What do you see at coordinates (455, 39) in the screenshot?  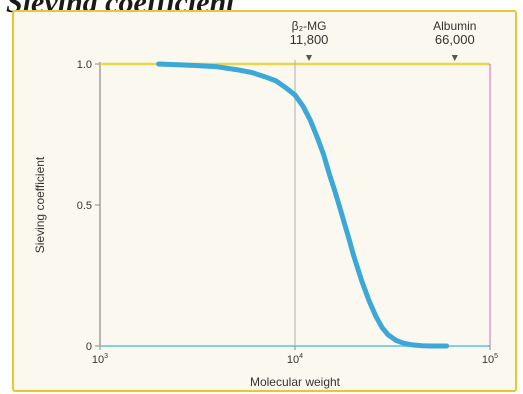 I see `annotation-value: 66,000` at bounding box center [455, 39].